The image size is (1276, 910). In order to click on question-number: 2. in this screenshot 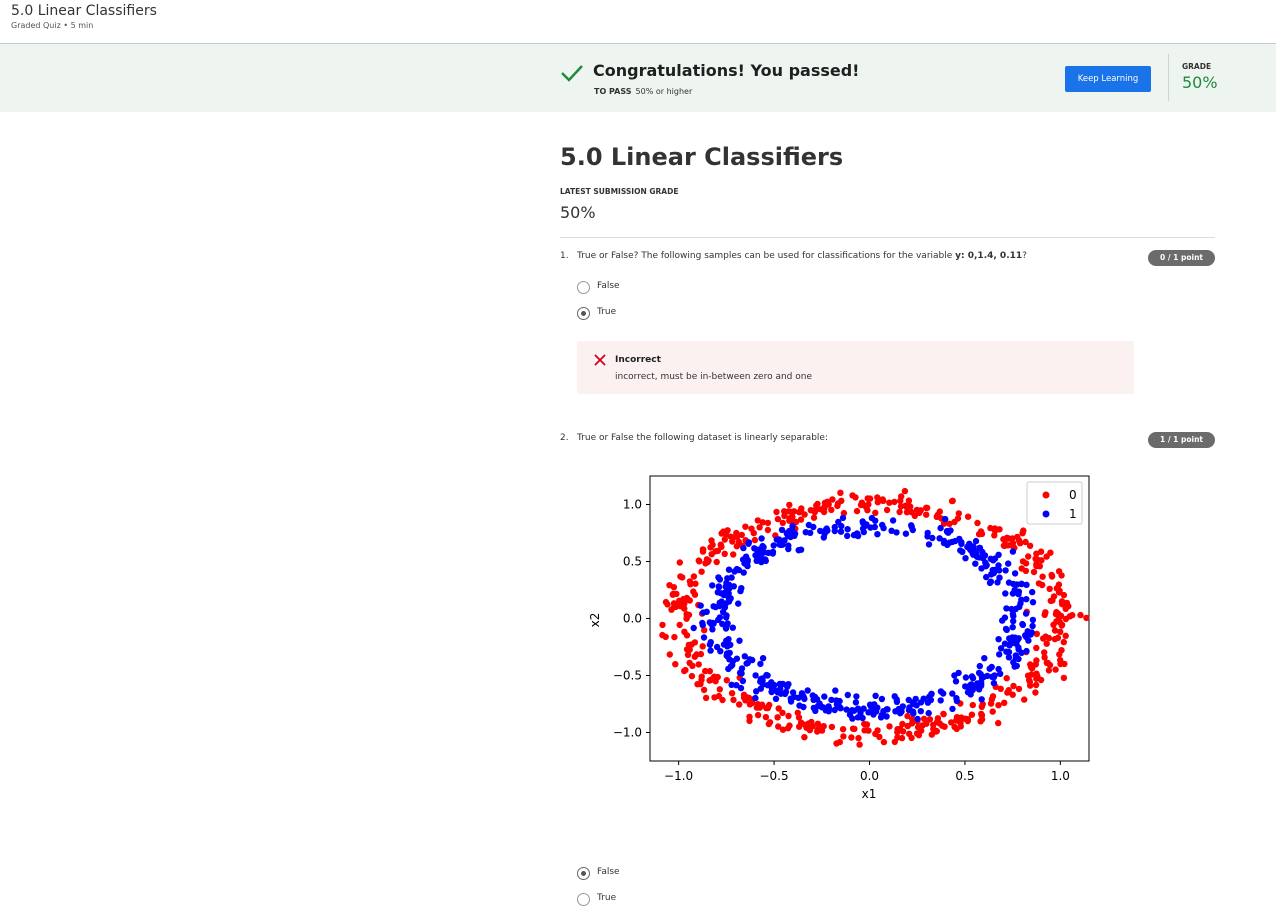, I will do `click(564, 438)`.